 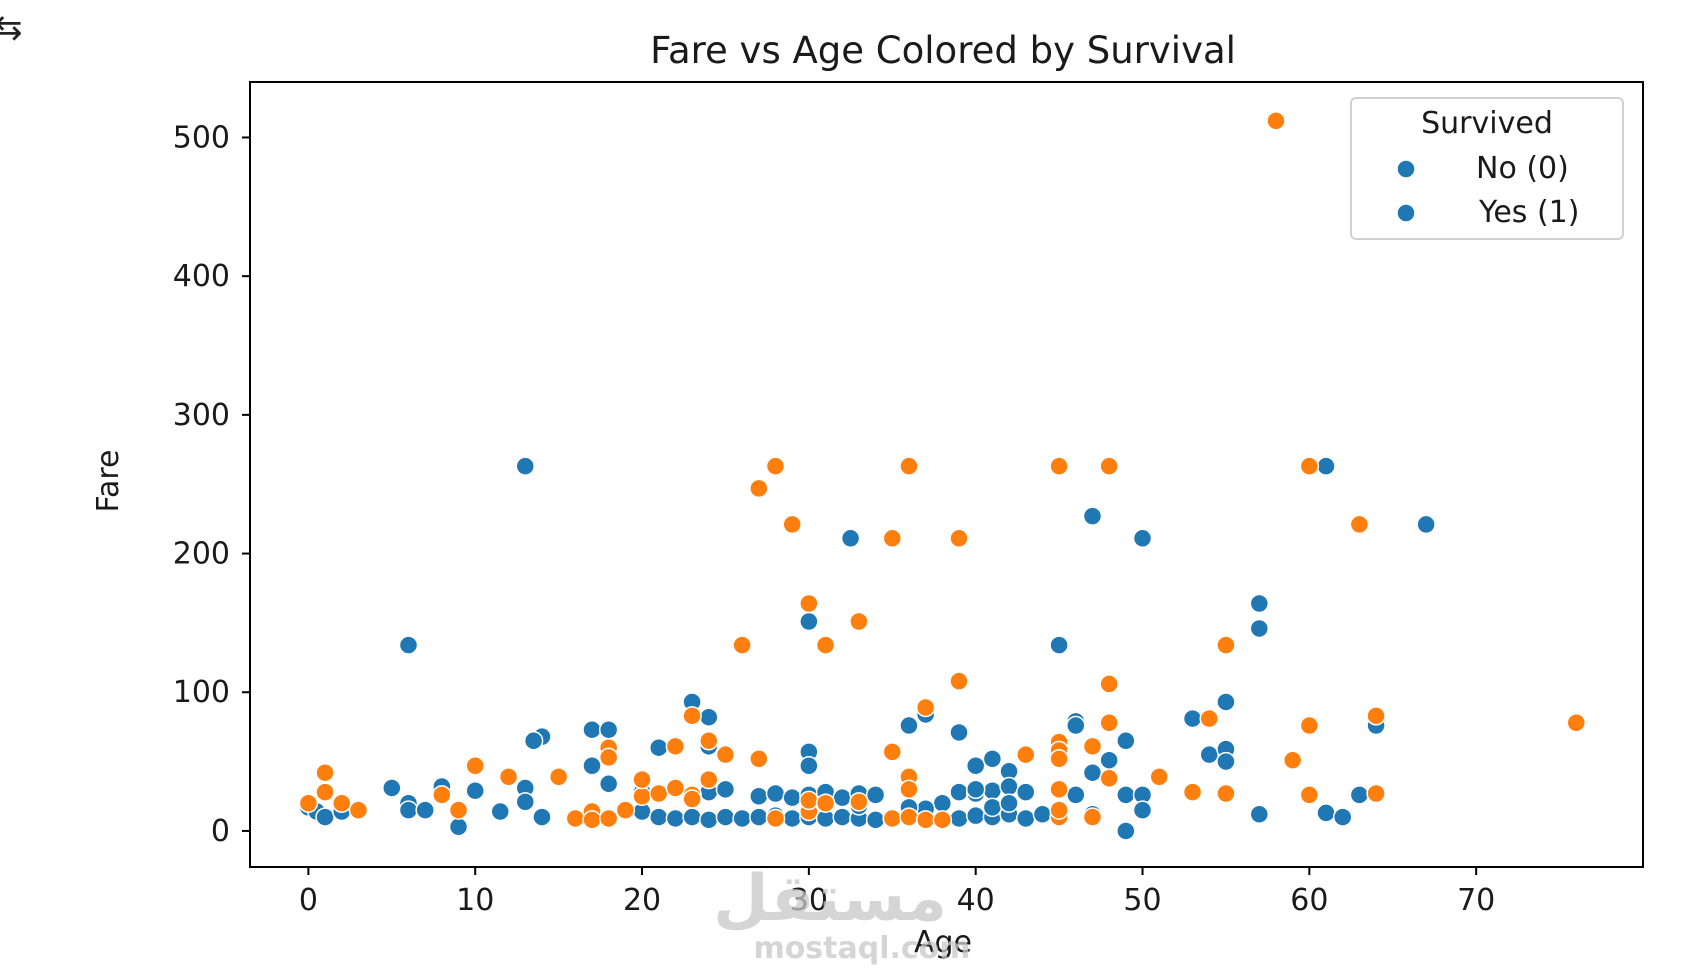 I want to click on y-tick-label: 0, so click(x=220, y=831).